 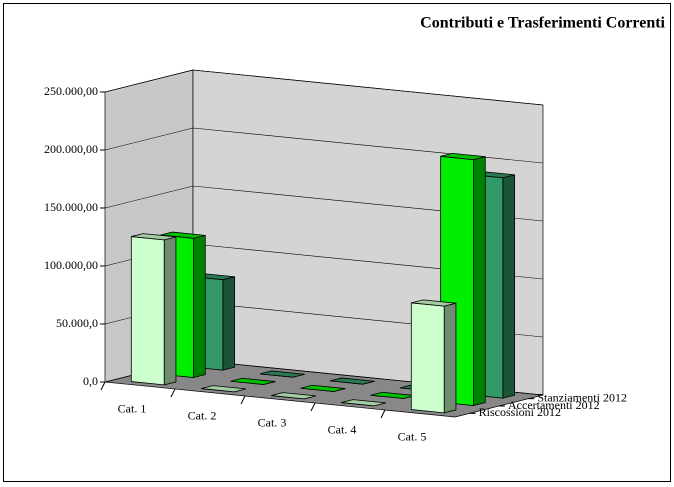 What do you see at coordinates (272, 422) in the screenshot?
I see `x-tick-label: Cat. 3` at bounding box center [272, 422].